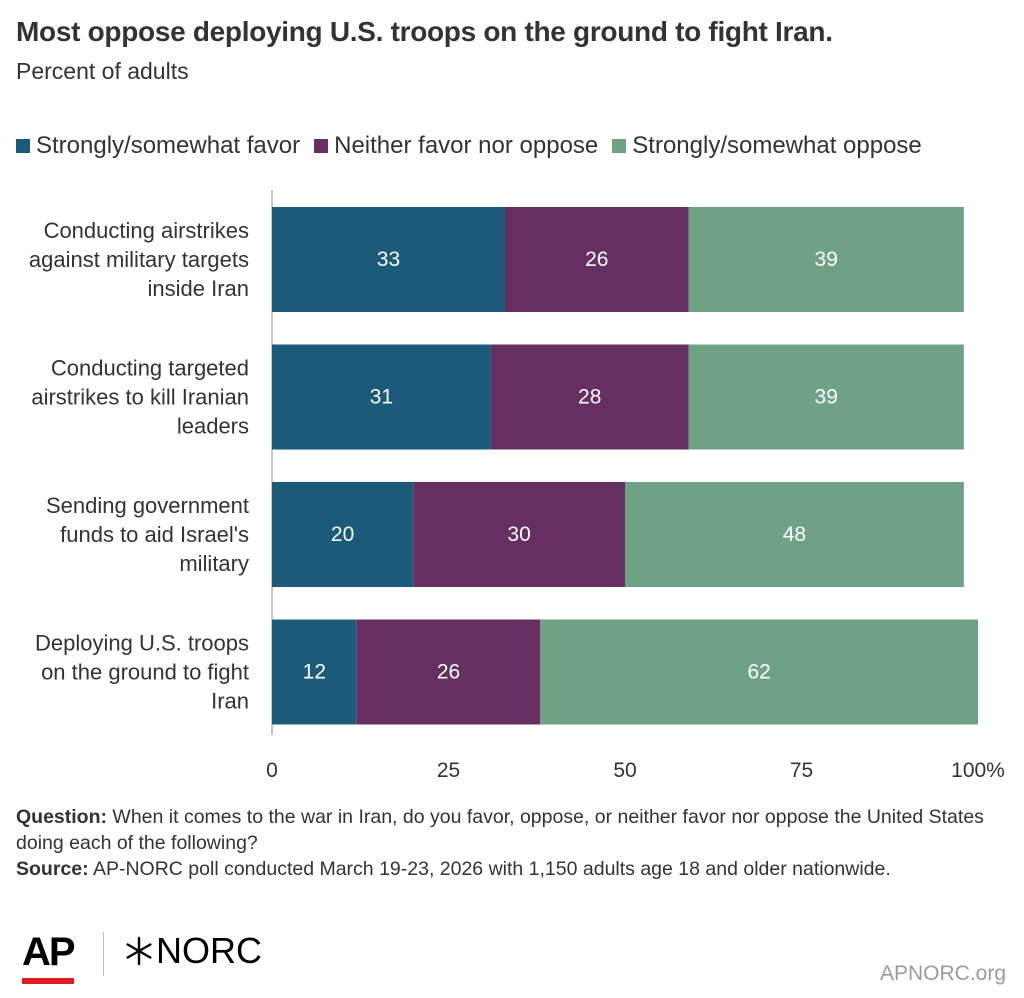 This screenshot has height=998, width=1024. I want to click on website-link: APNORC.org, so click(942, 973).